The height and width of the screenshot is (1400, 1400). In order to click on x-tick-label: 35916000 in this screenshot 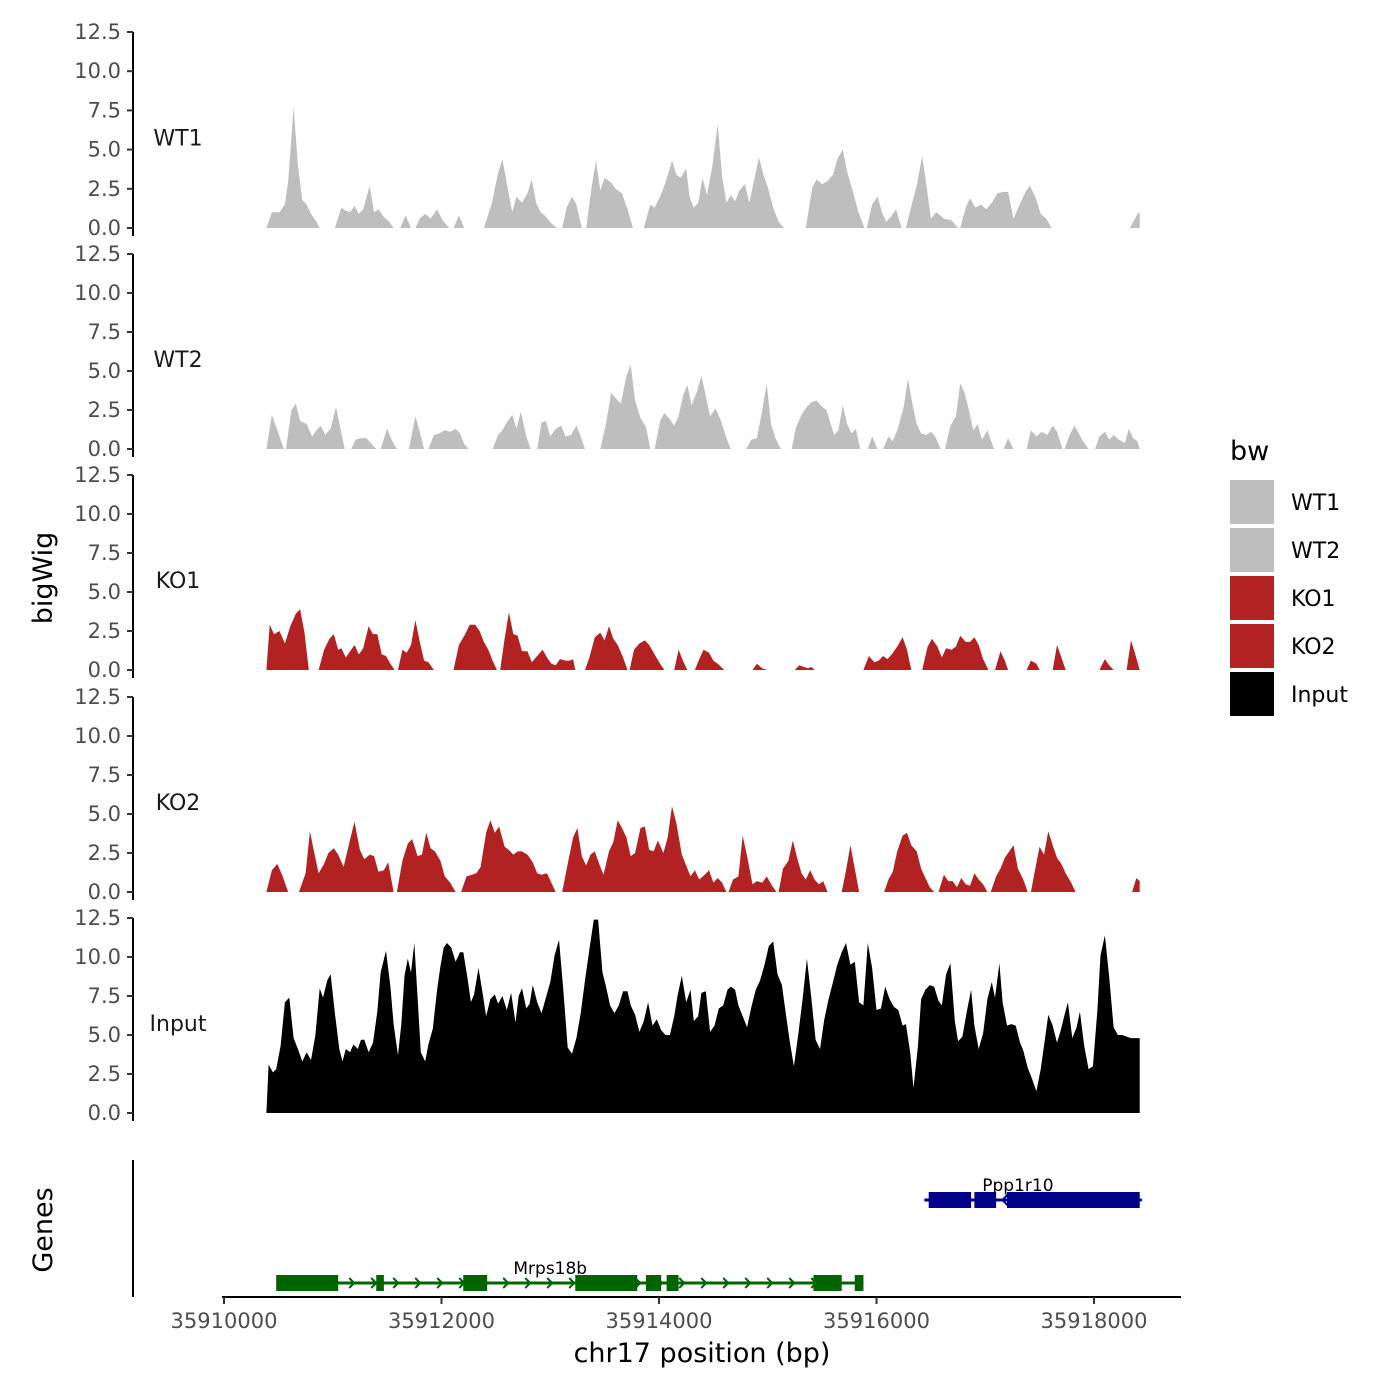, I will do `click(876, 1321)`.